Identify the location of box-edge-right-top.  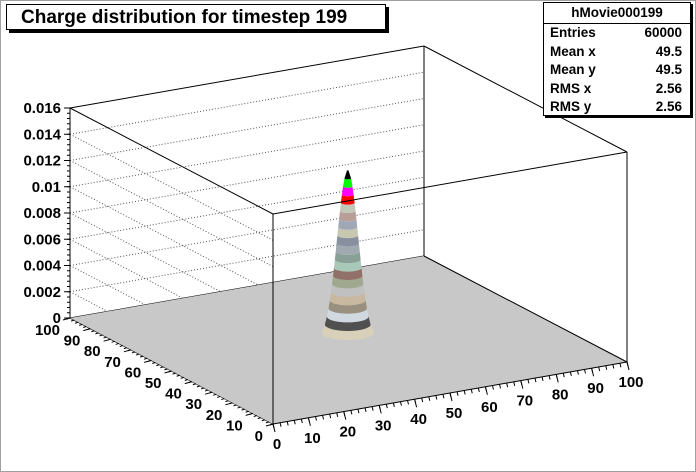
(525, 99).